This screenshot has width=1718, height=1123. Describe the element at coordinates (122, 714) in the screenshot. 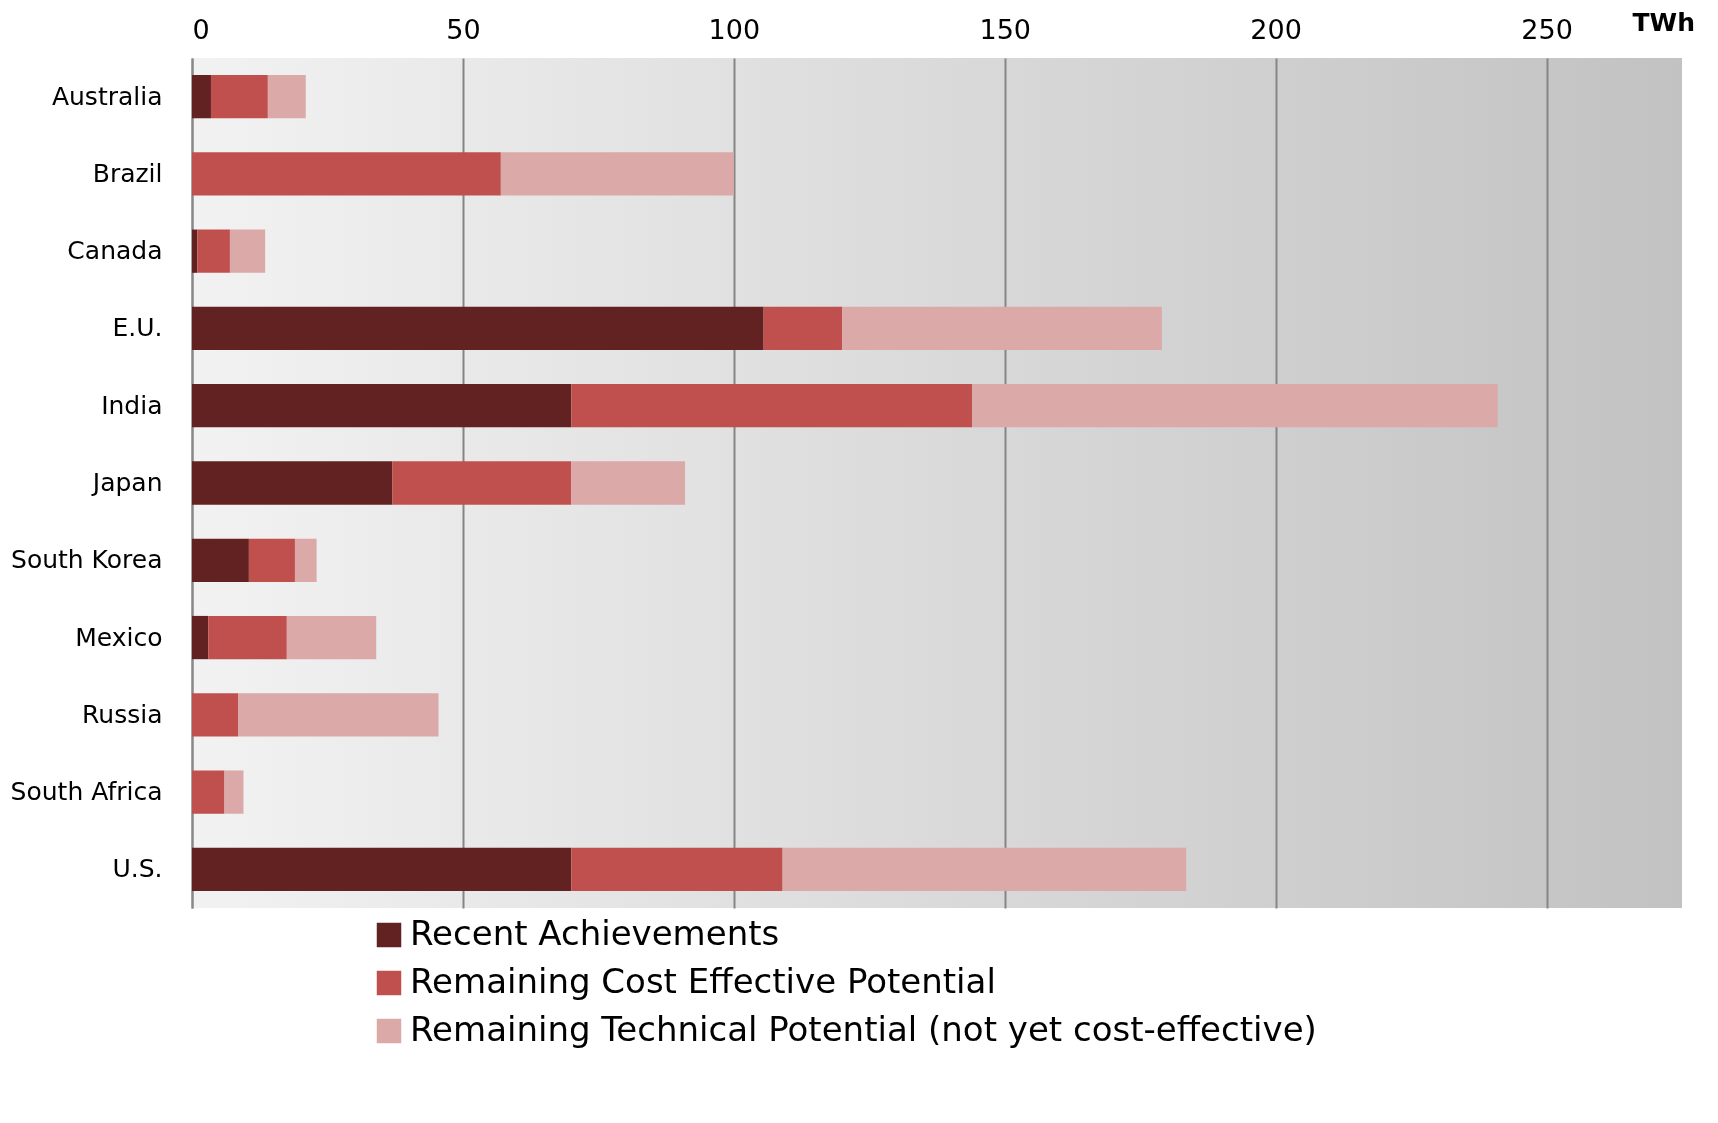

I see `y-tick-label: Russia` at that location.